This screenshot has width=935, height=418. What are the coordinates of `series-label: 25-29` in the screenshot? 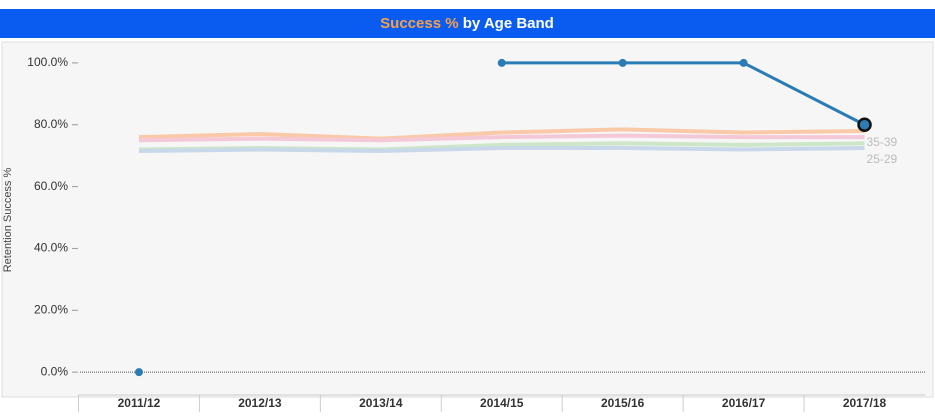 It's located at (882, 159).